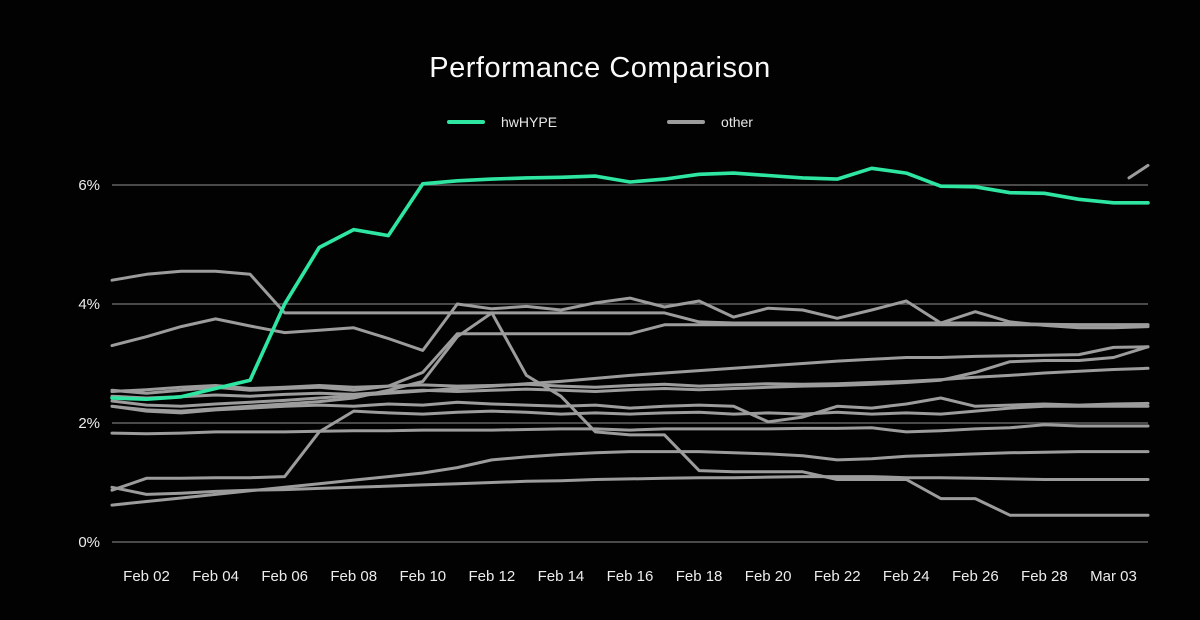  What do you see at coordinates (284, 576) in the screenshot?
I see `x-tick-label: Feb 06` at bounding box center [284, 576].